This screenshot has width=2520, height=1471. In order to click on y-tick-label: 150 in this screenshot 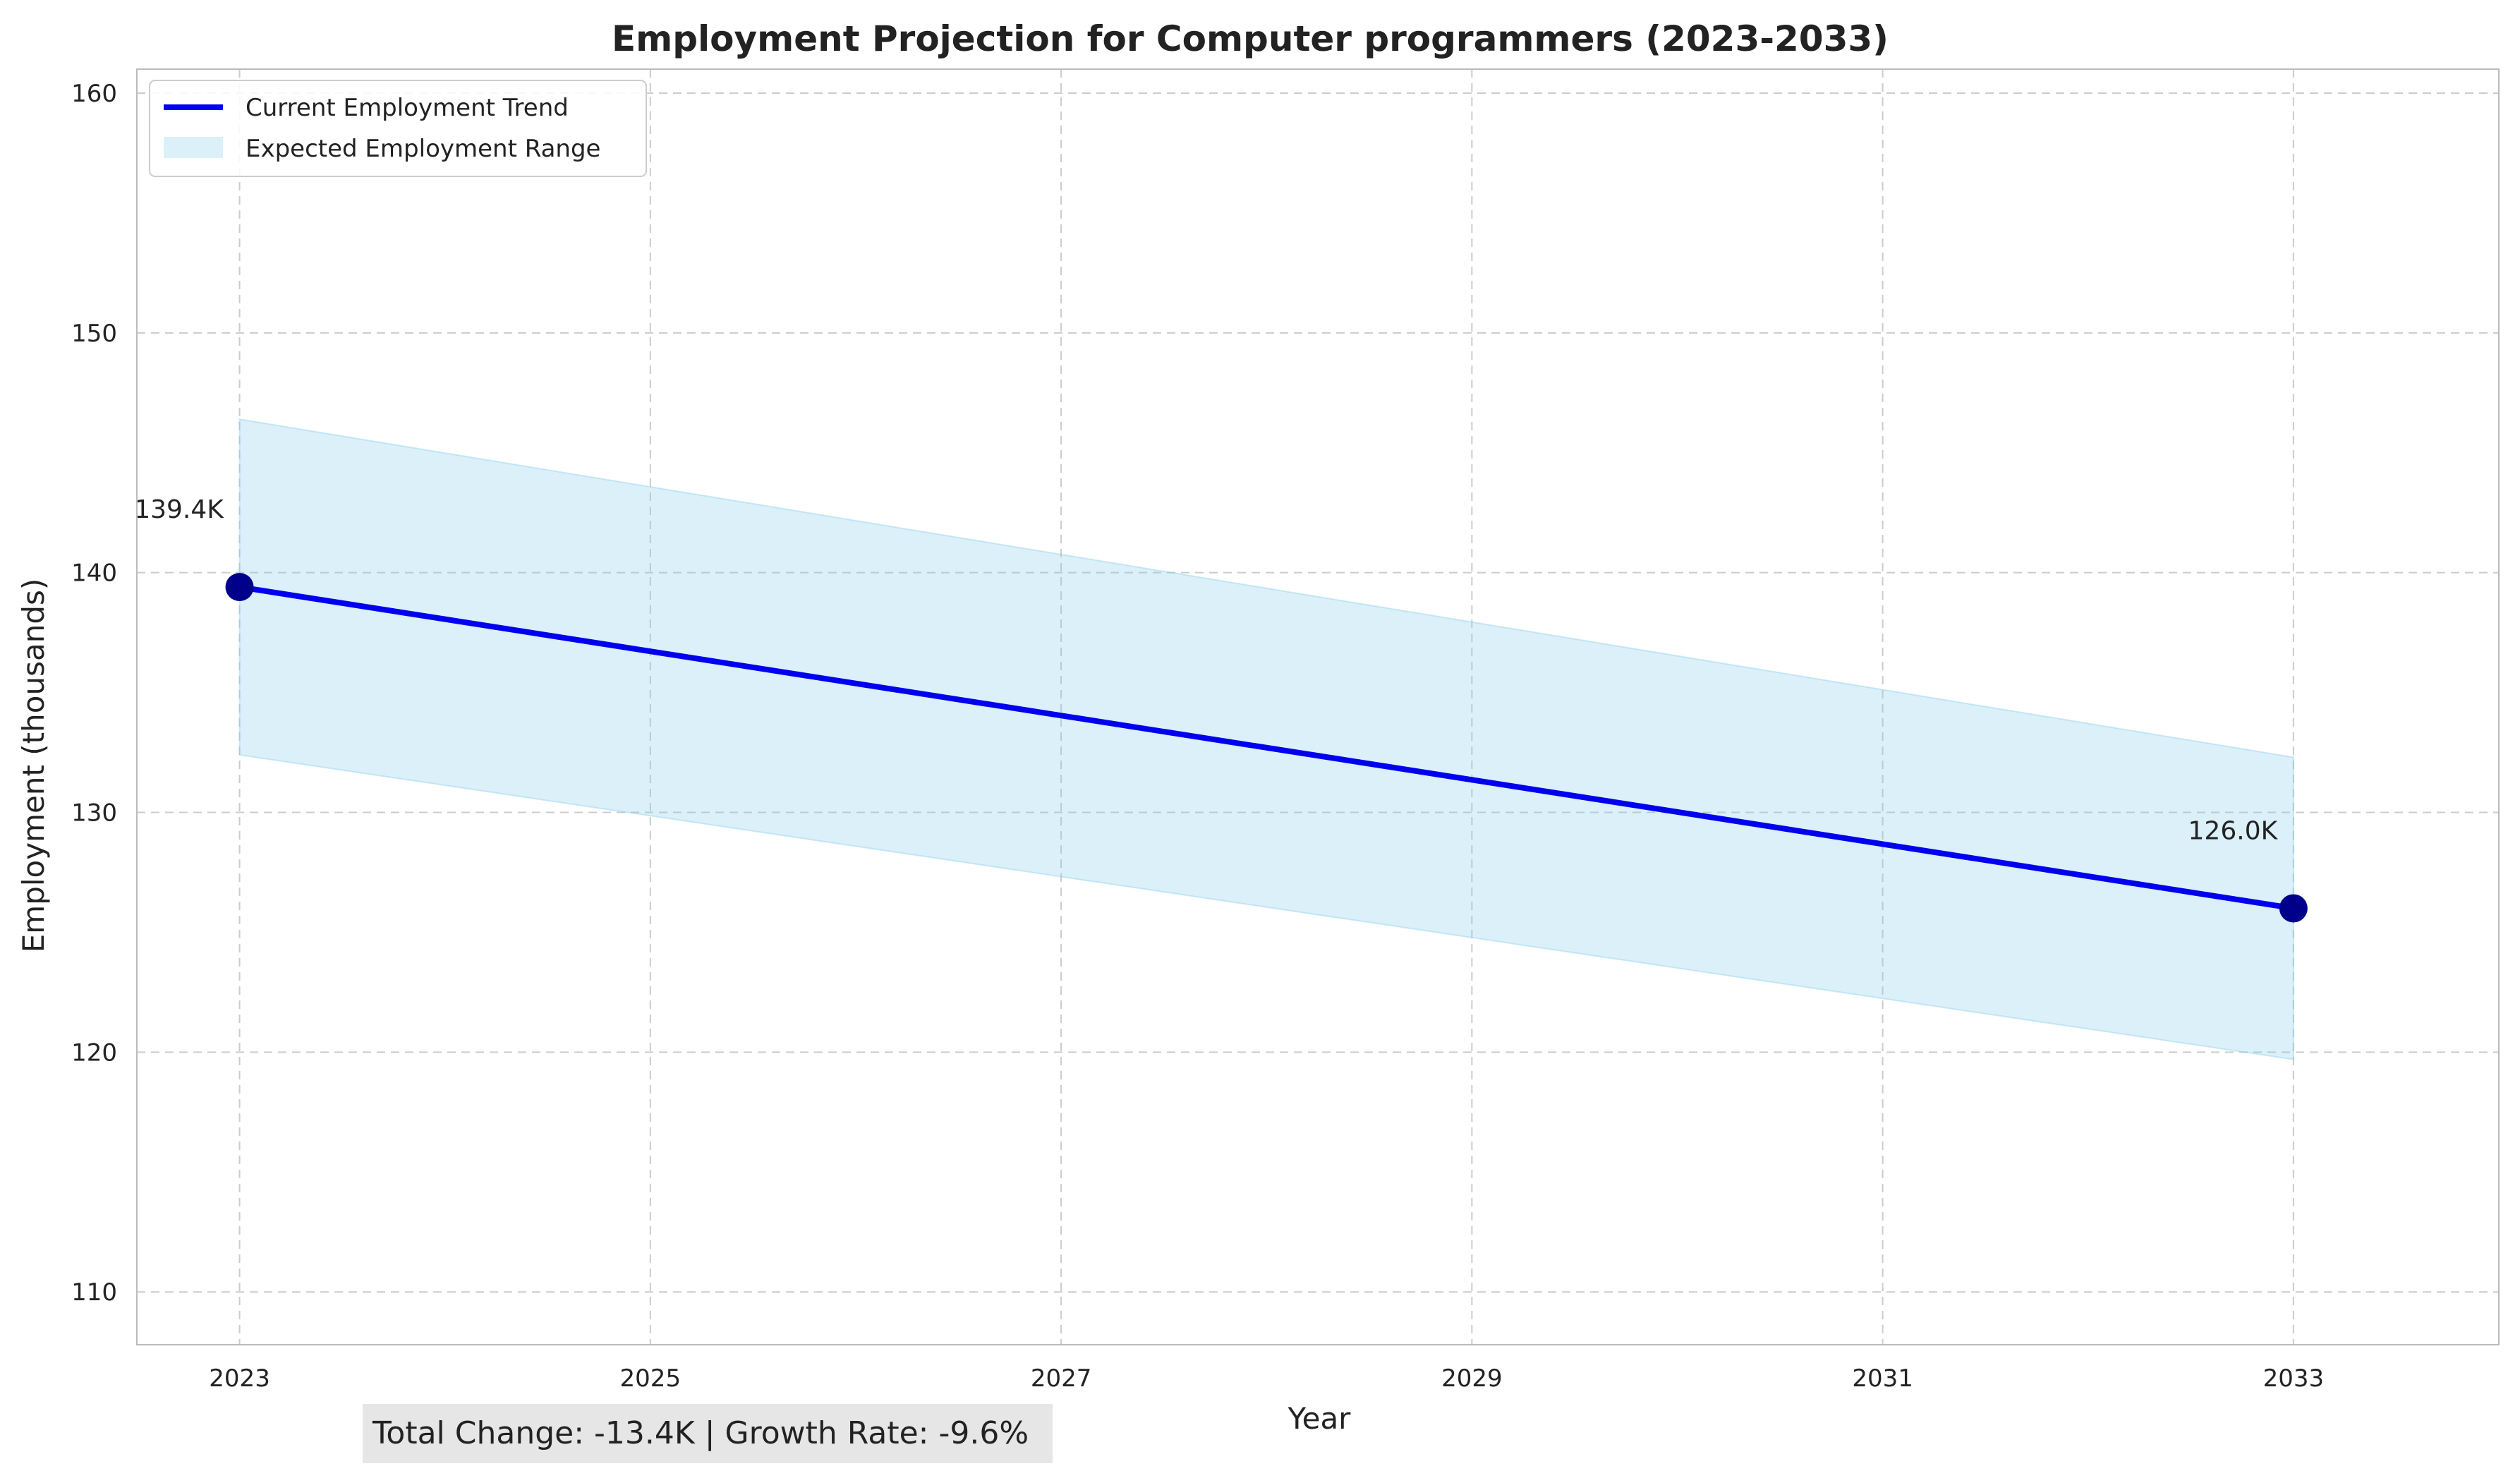, I will do `click(94, 334)`.